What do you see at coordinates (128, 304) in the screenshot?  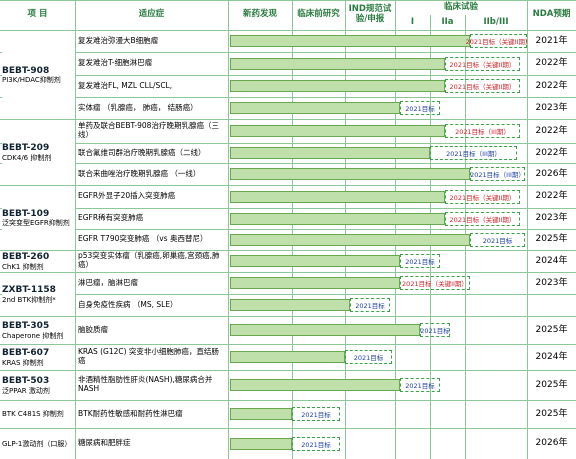 I see `indication: 自身免疫性疾病 （MS, SLE）` at bounding box center [128, 304].